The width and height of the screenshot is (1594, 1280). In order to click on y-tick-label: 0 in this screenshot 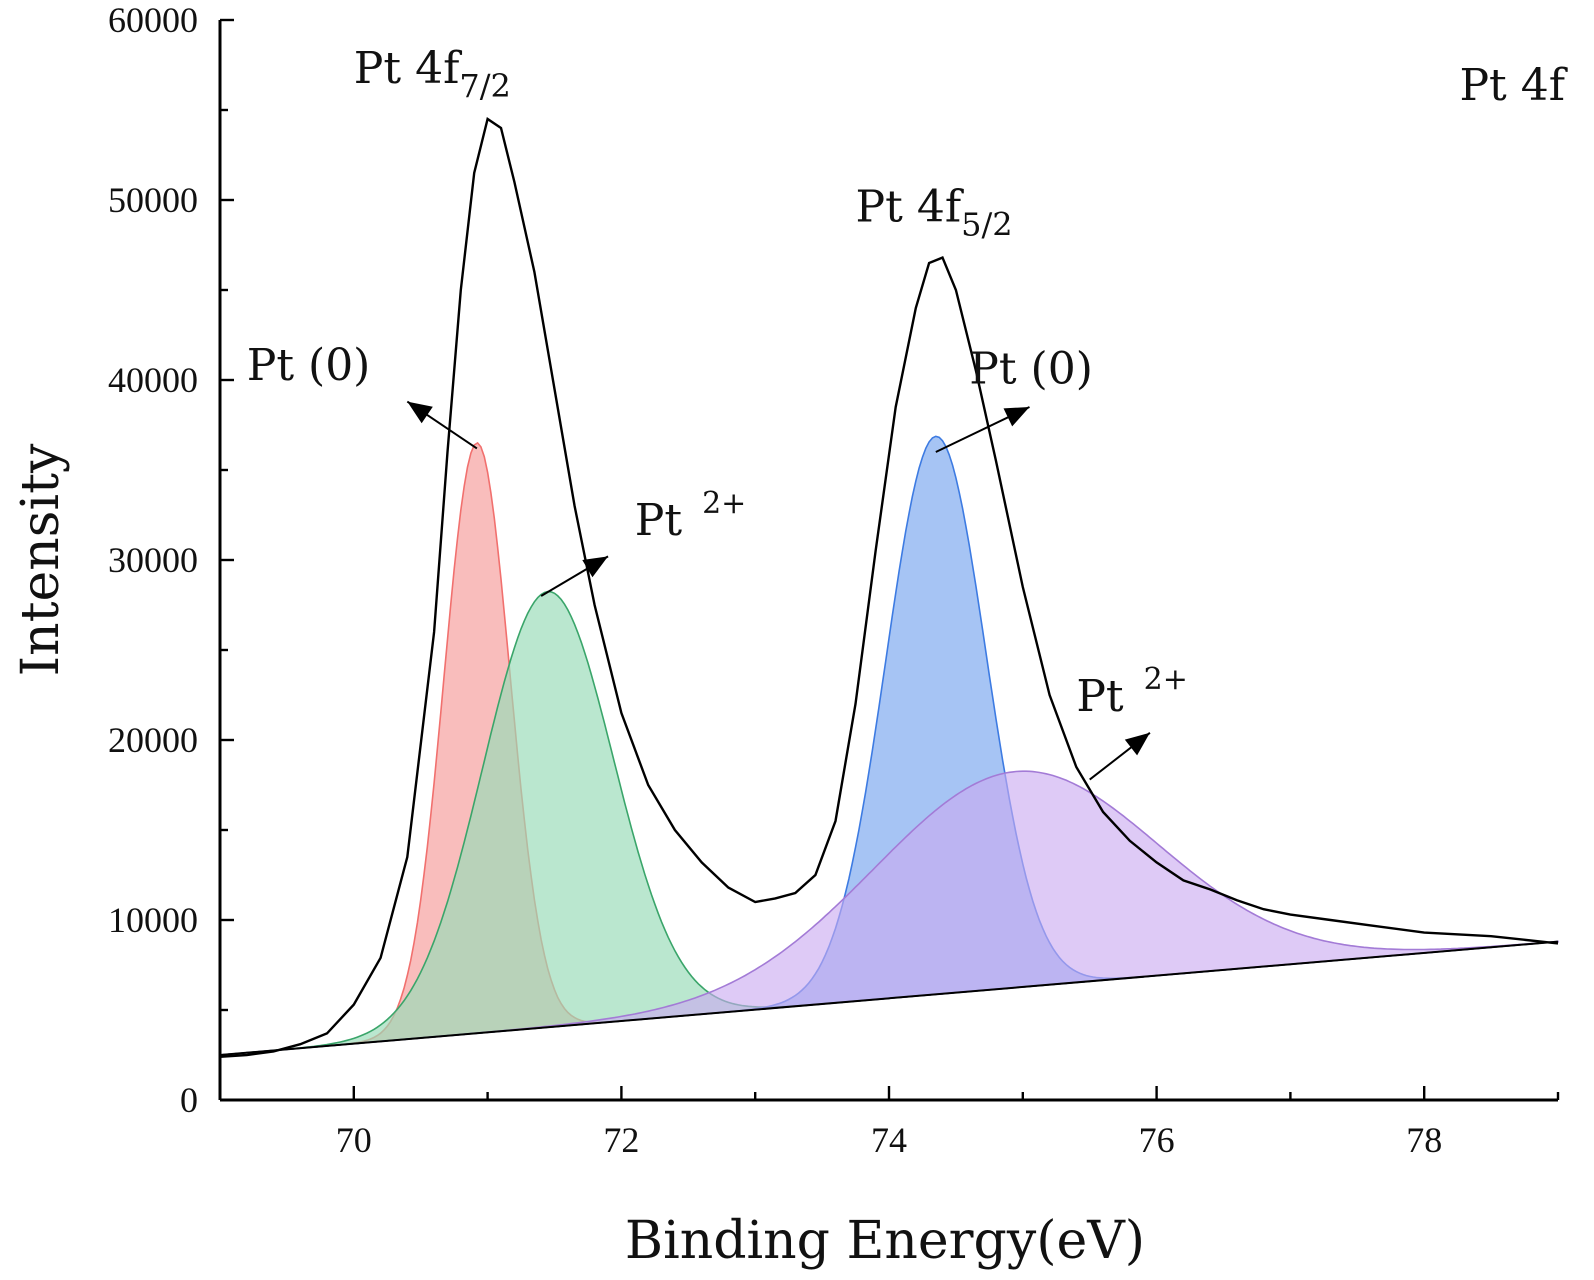, I will do `click(189, 1100)`.